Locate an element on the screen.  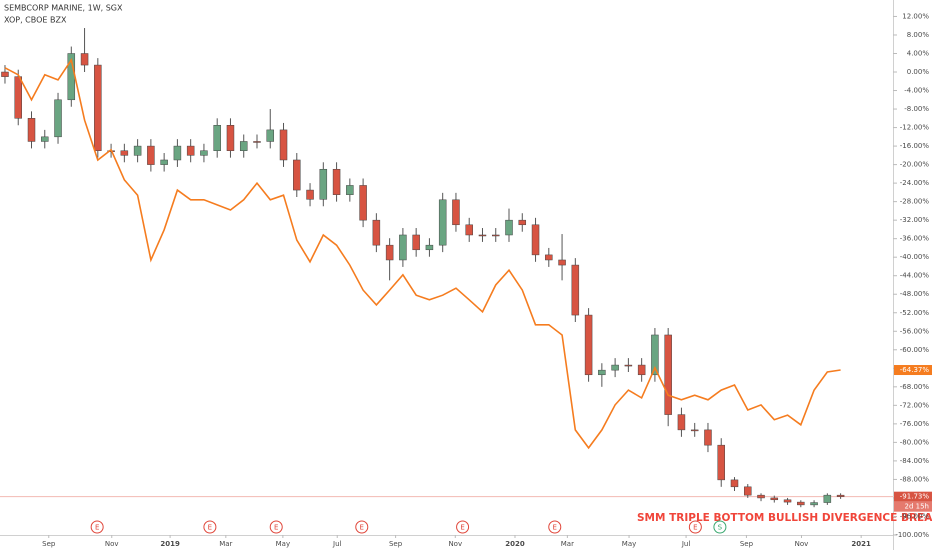
x-tick-label: 2021 is located at coordinates (861, 544).